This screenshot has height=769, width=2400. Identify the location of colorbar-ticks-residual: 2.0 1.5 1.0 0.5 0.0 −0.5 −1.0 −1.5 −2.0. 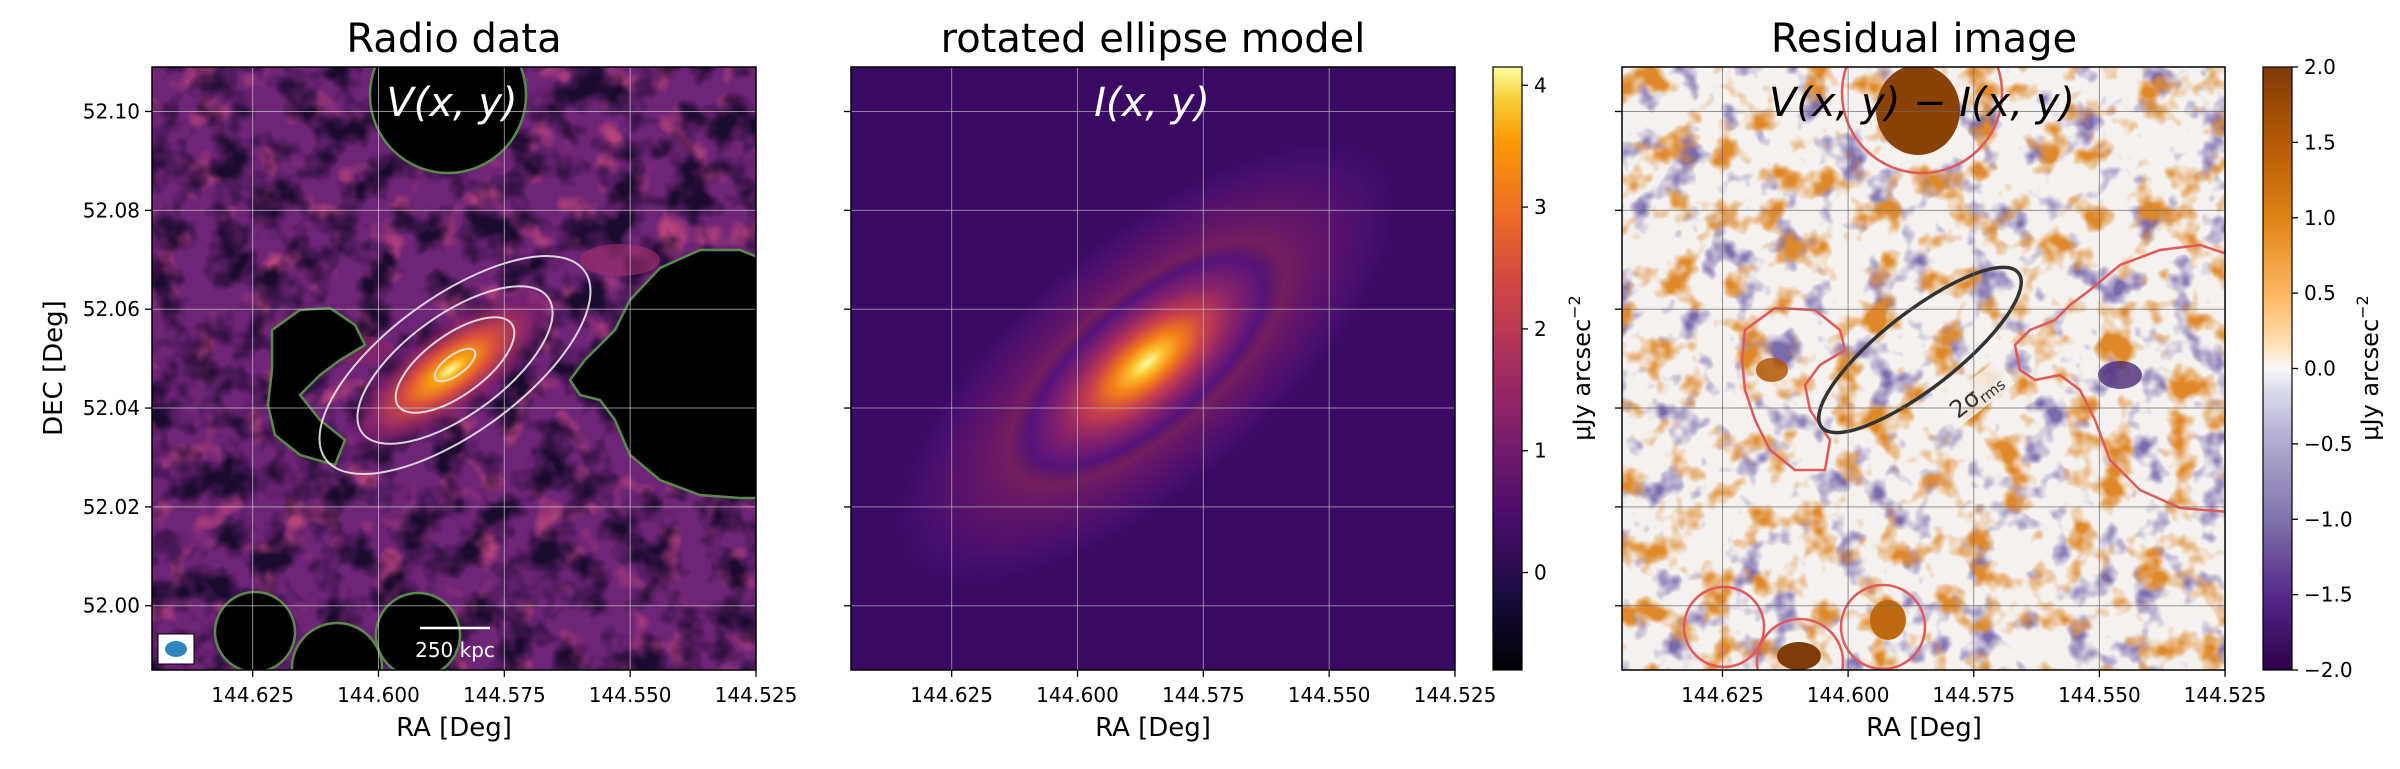
(2322, 368).